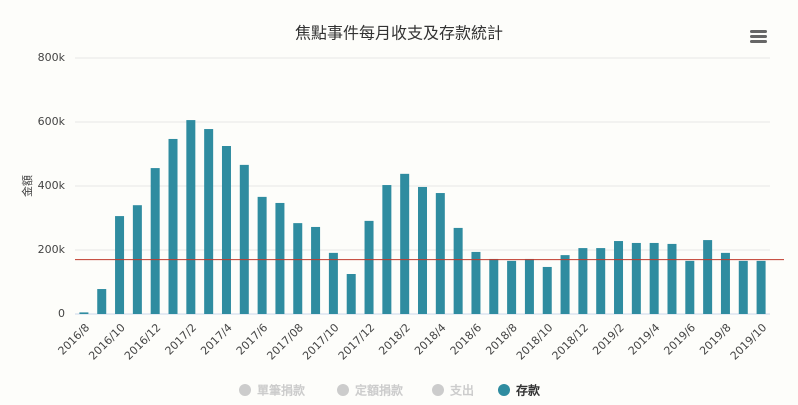  What do you see at coordinates (321, 342) in the screenshot?
I see `x-tick-label: 2017/10` at bounding box center [321, 342].